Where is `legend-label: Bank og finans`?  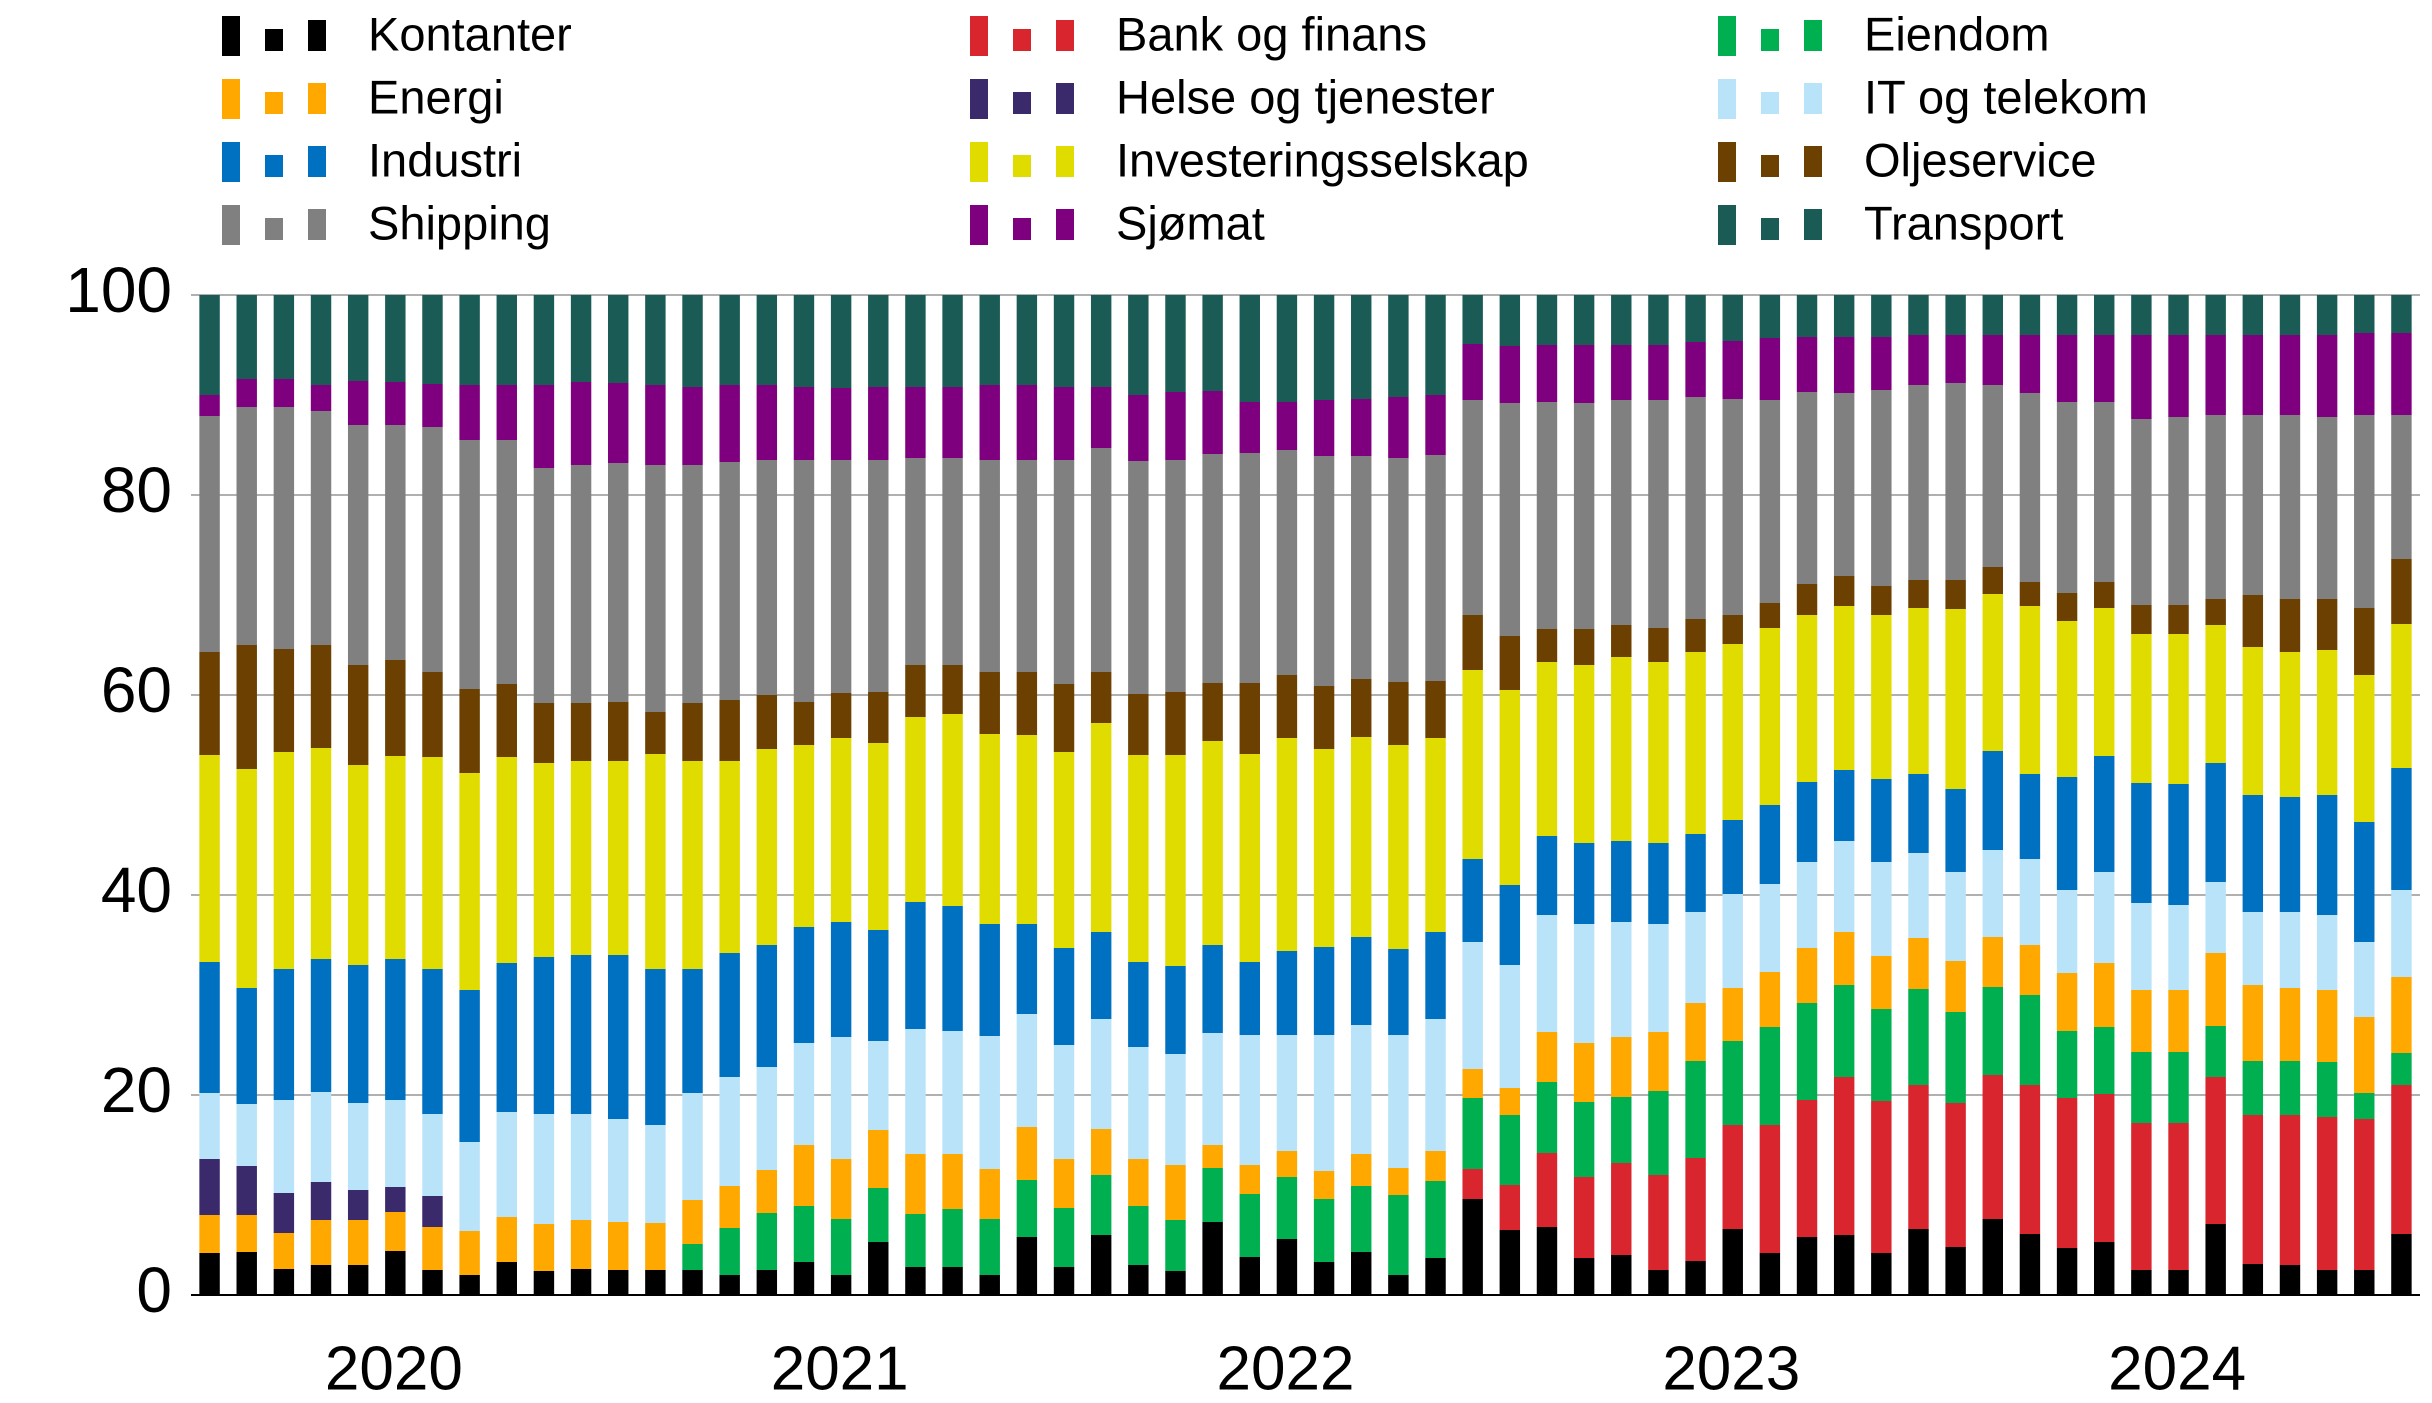
legend-label: Bank og finans is located at coordinates (1271, 33).